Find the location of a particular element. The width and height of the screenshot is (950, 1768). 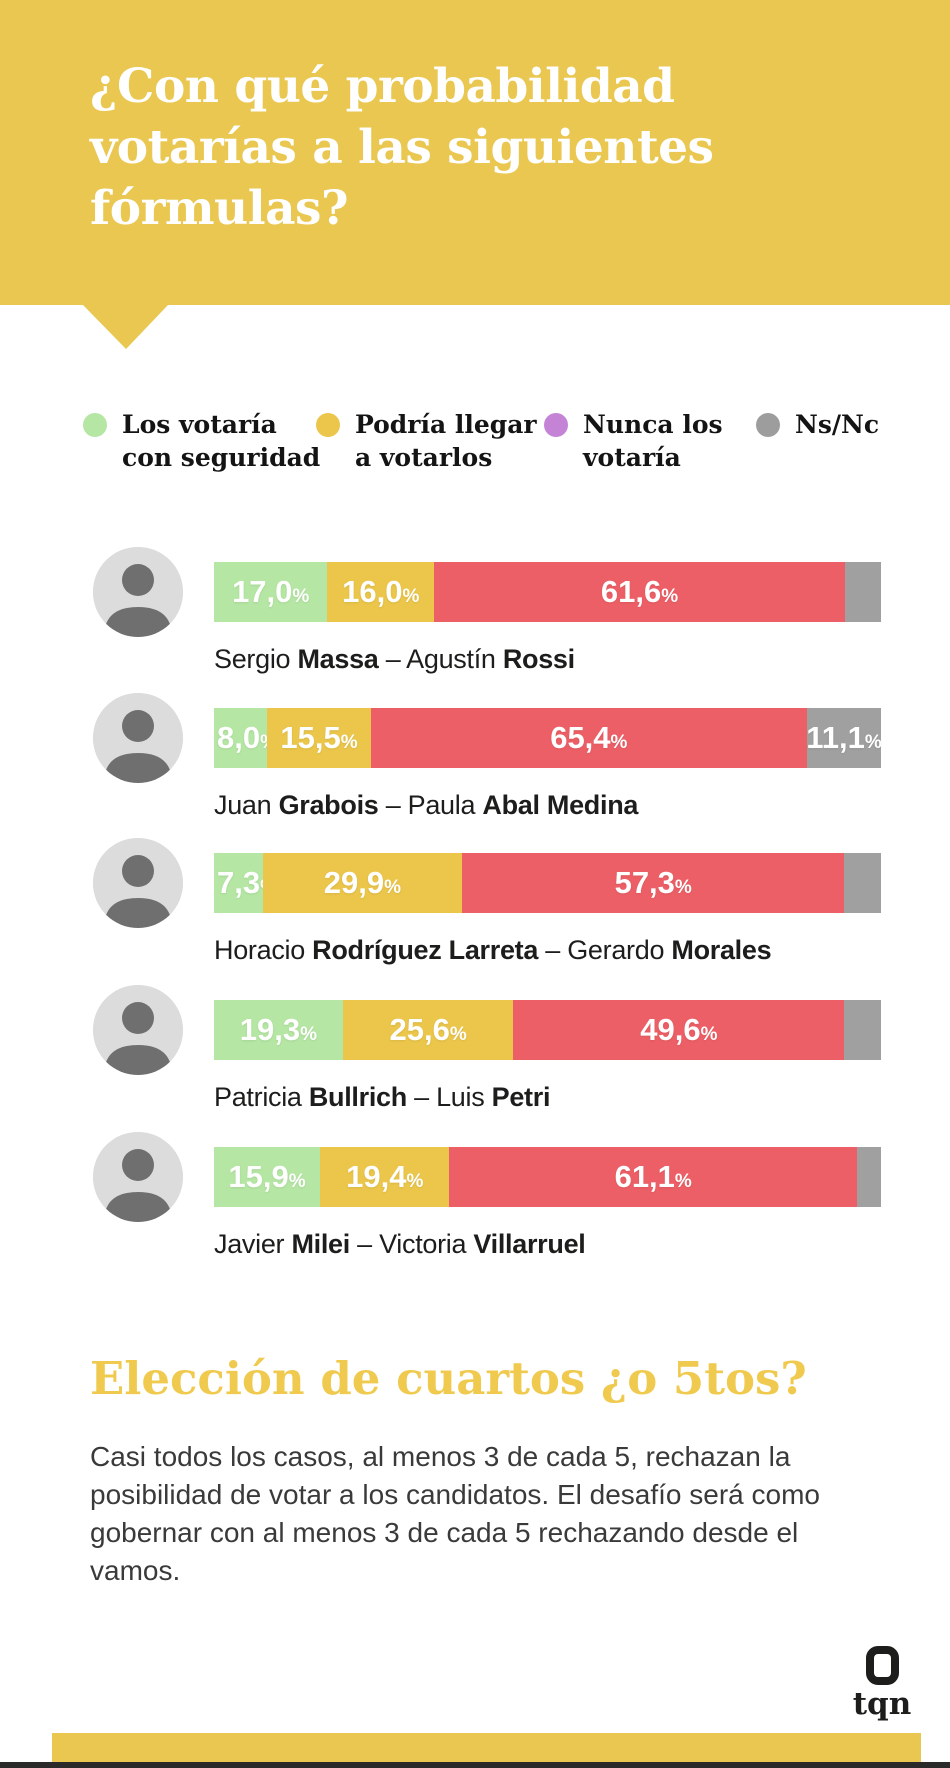

legend-label: Los votaría con seguridad is located at coordinates (221, 441).